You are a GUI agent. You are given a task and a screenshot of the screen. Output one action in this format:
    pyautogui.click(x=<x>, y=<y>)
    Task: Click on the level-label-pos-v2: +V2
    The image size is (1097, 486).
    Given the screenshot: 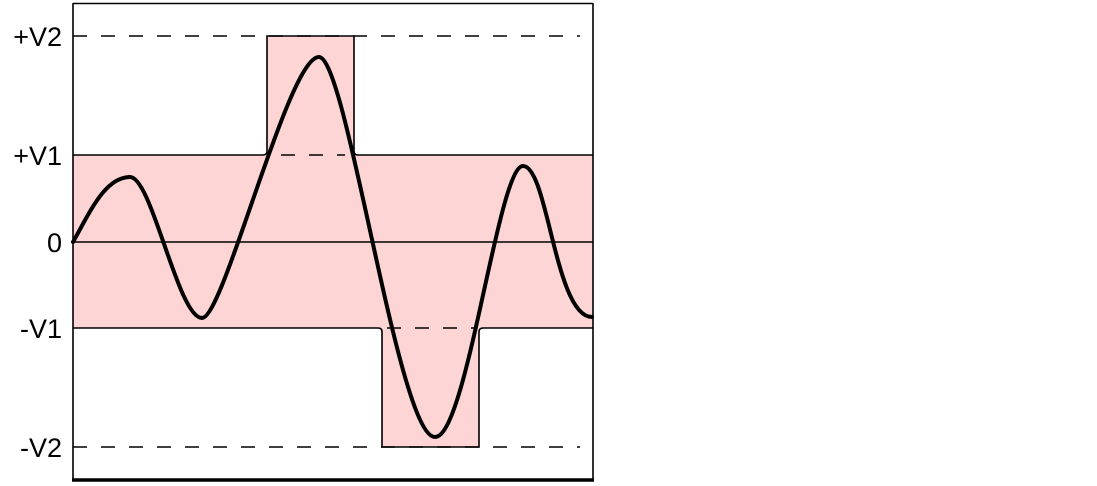 What is the action you would take?
    pyautogui.click(x=37, y=37)
    